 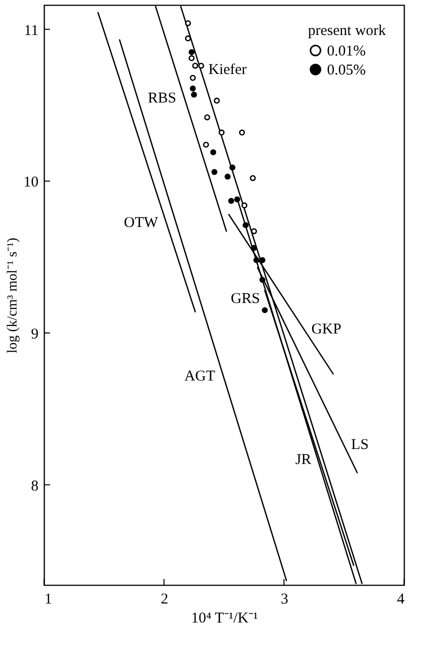 What do you see at coordinates (347, 31) in the screenshot?
I see `legend-title: present work` at bounding box center [347, 31].